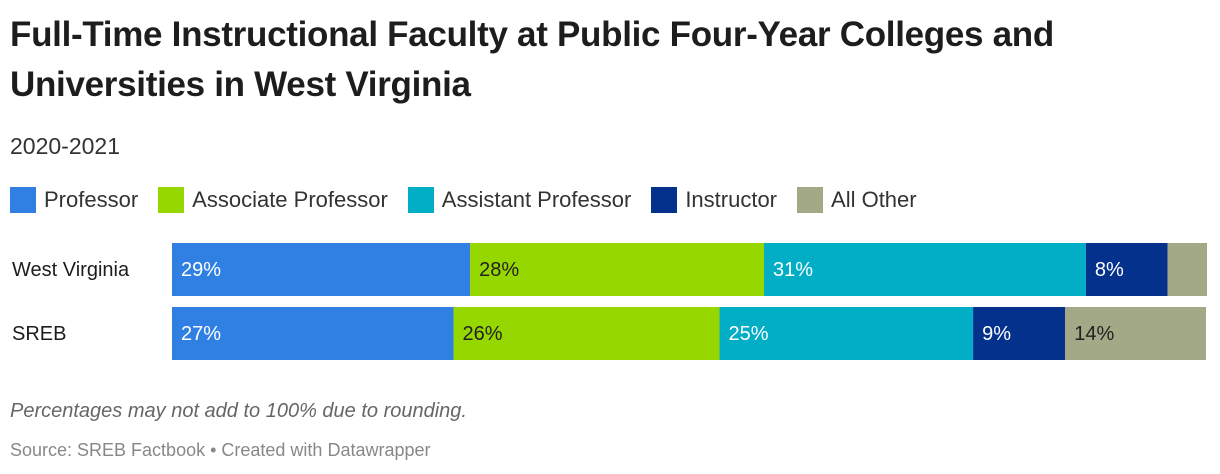 The height and width of the screenshot is (474, 1220). I want to click on legend-label: All Other, so click(874, 199).